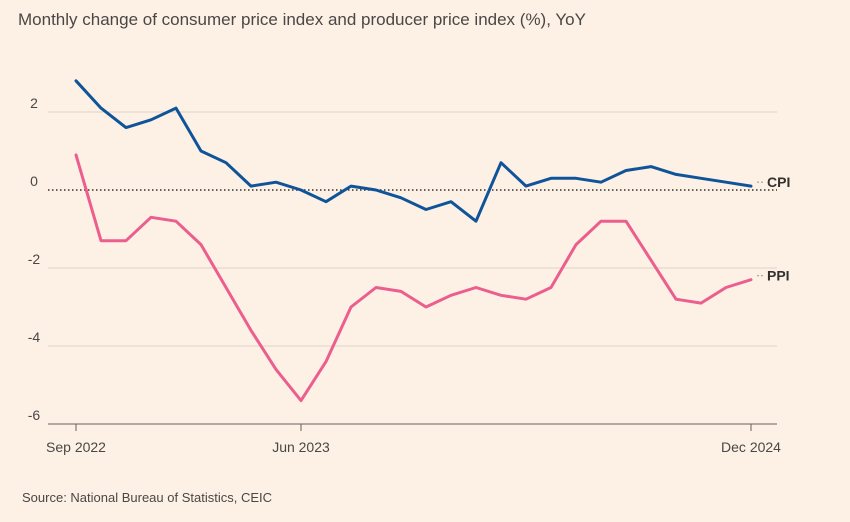  What do you see at coordinates (301, 447) in the screenshot?
I see `x-tick-label: Jun 2023` at bounding box center [301, 447].